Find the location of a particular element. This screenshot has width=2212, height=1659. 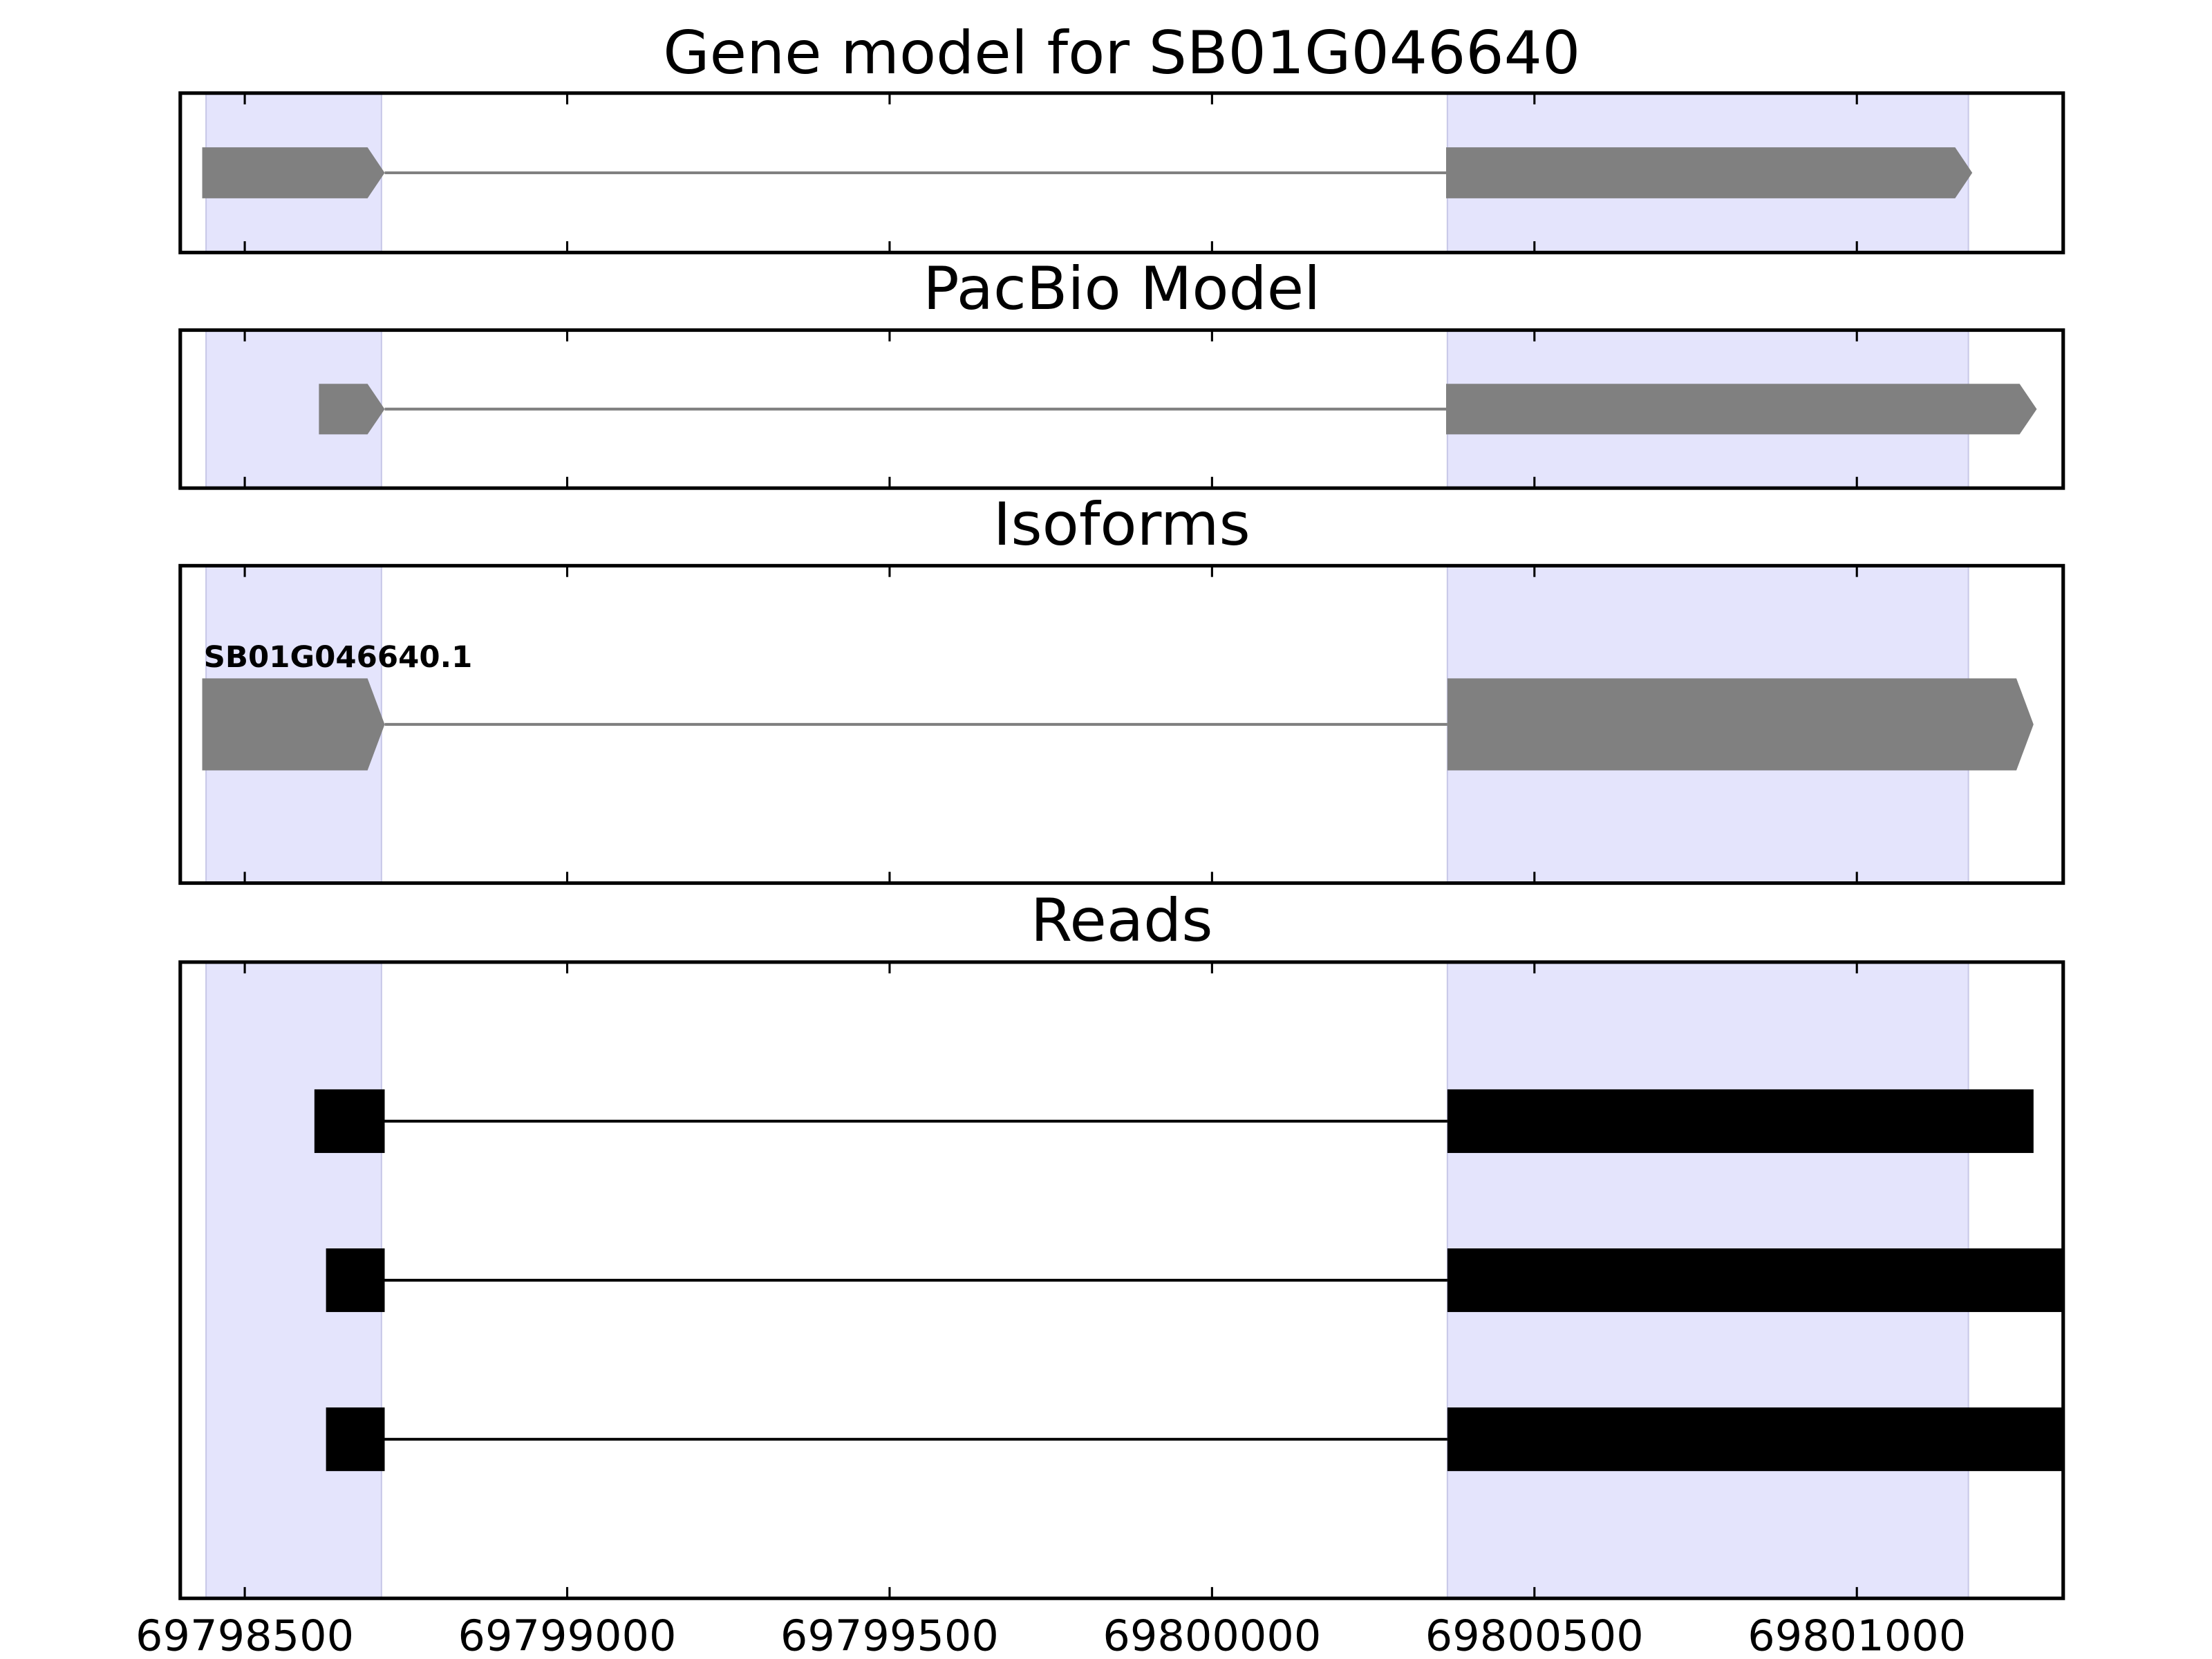

x-tick-label: 69799000 is located at coordinates (567, 1635).